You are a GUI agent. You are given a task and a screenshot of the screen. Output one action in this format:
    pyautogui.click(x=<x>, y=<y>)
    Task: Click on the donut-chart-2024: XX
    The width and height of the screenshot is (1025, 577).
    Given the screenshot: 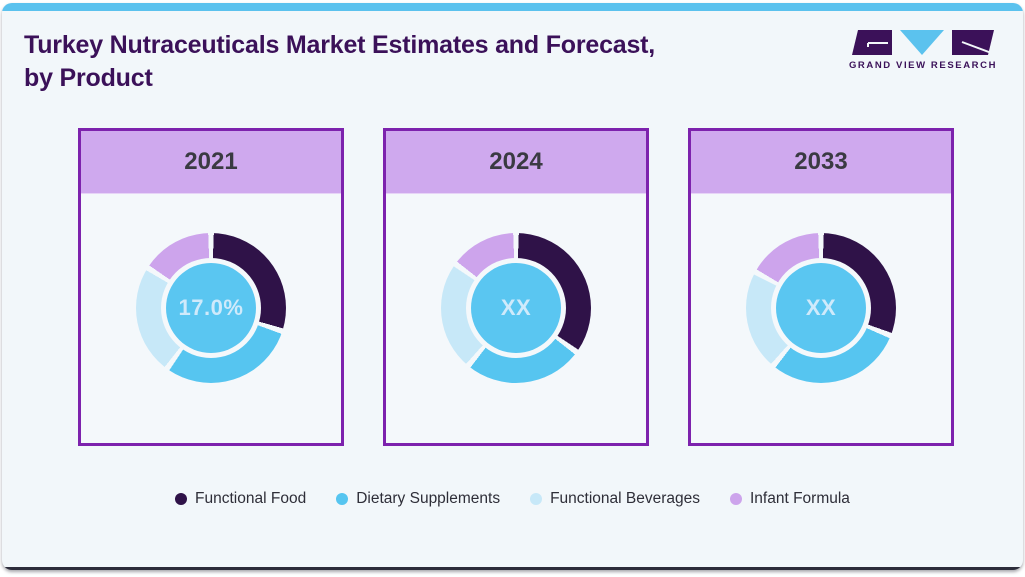 What is the action you would take?
    pyautogui.click(x=516, y=308)
    